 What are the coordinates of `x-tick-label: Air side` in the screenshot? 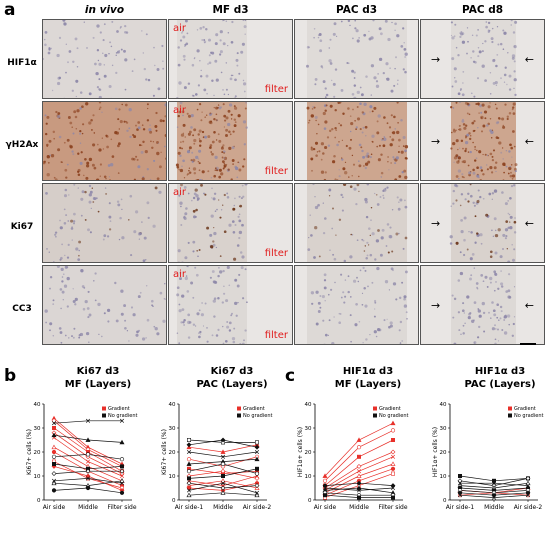 It's located at (325, 507).